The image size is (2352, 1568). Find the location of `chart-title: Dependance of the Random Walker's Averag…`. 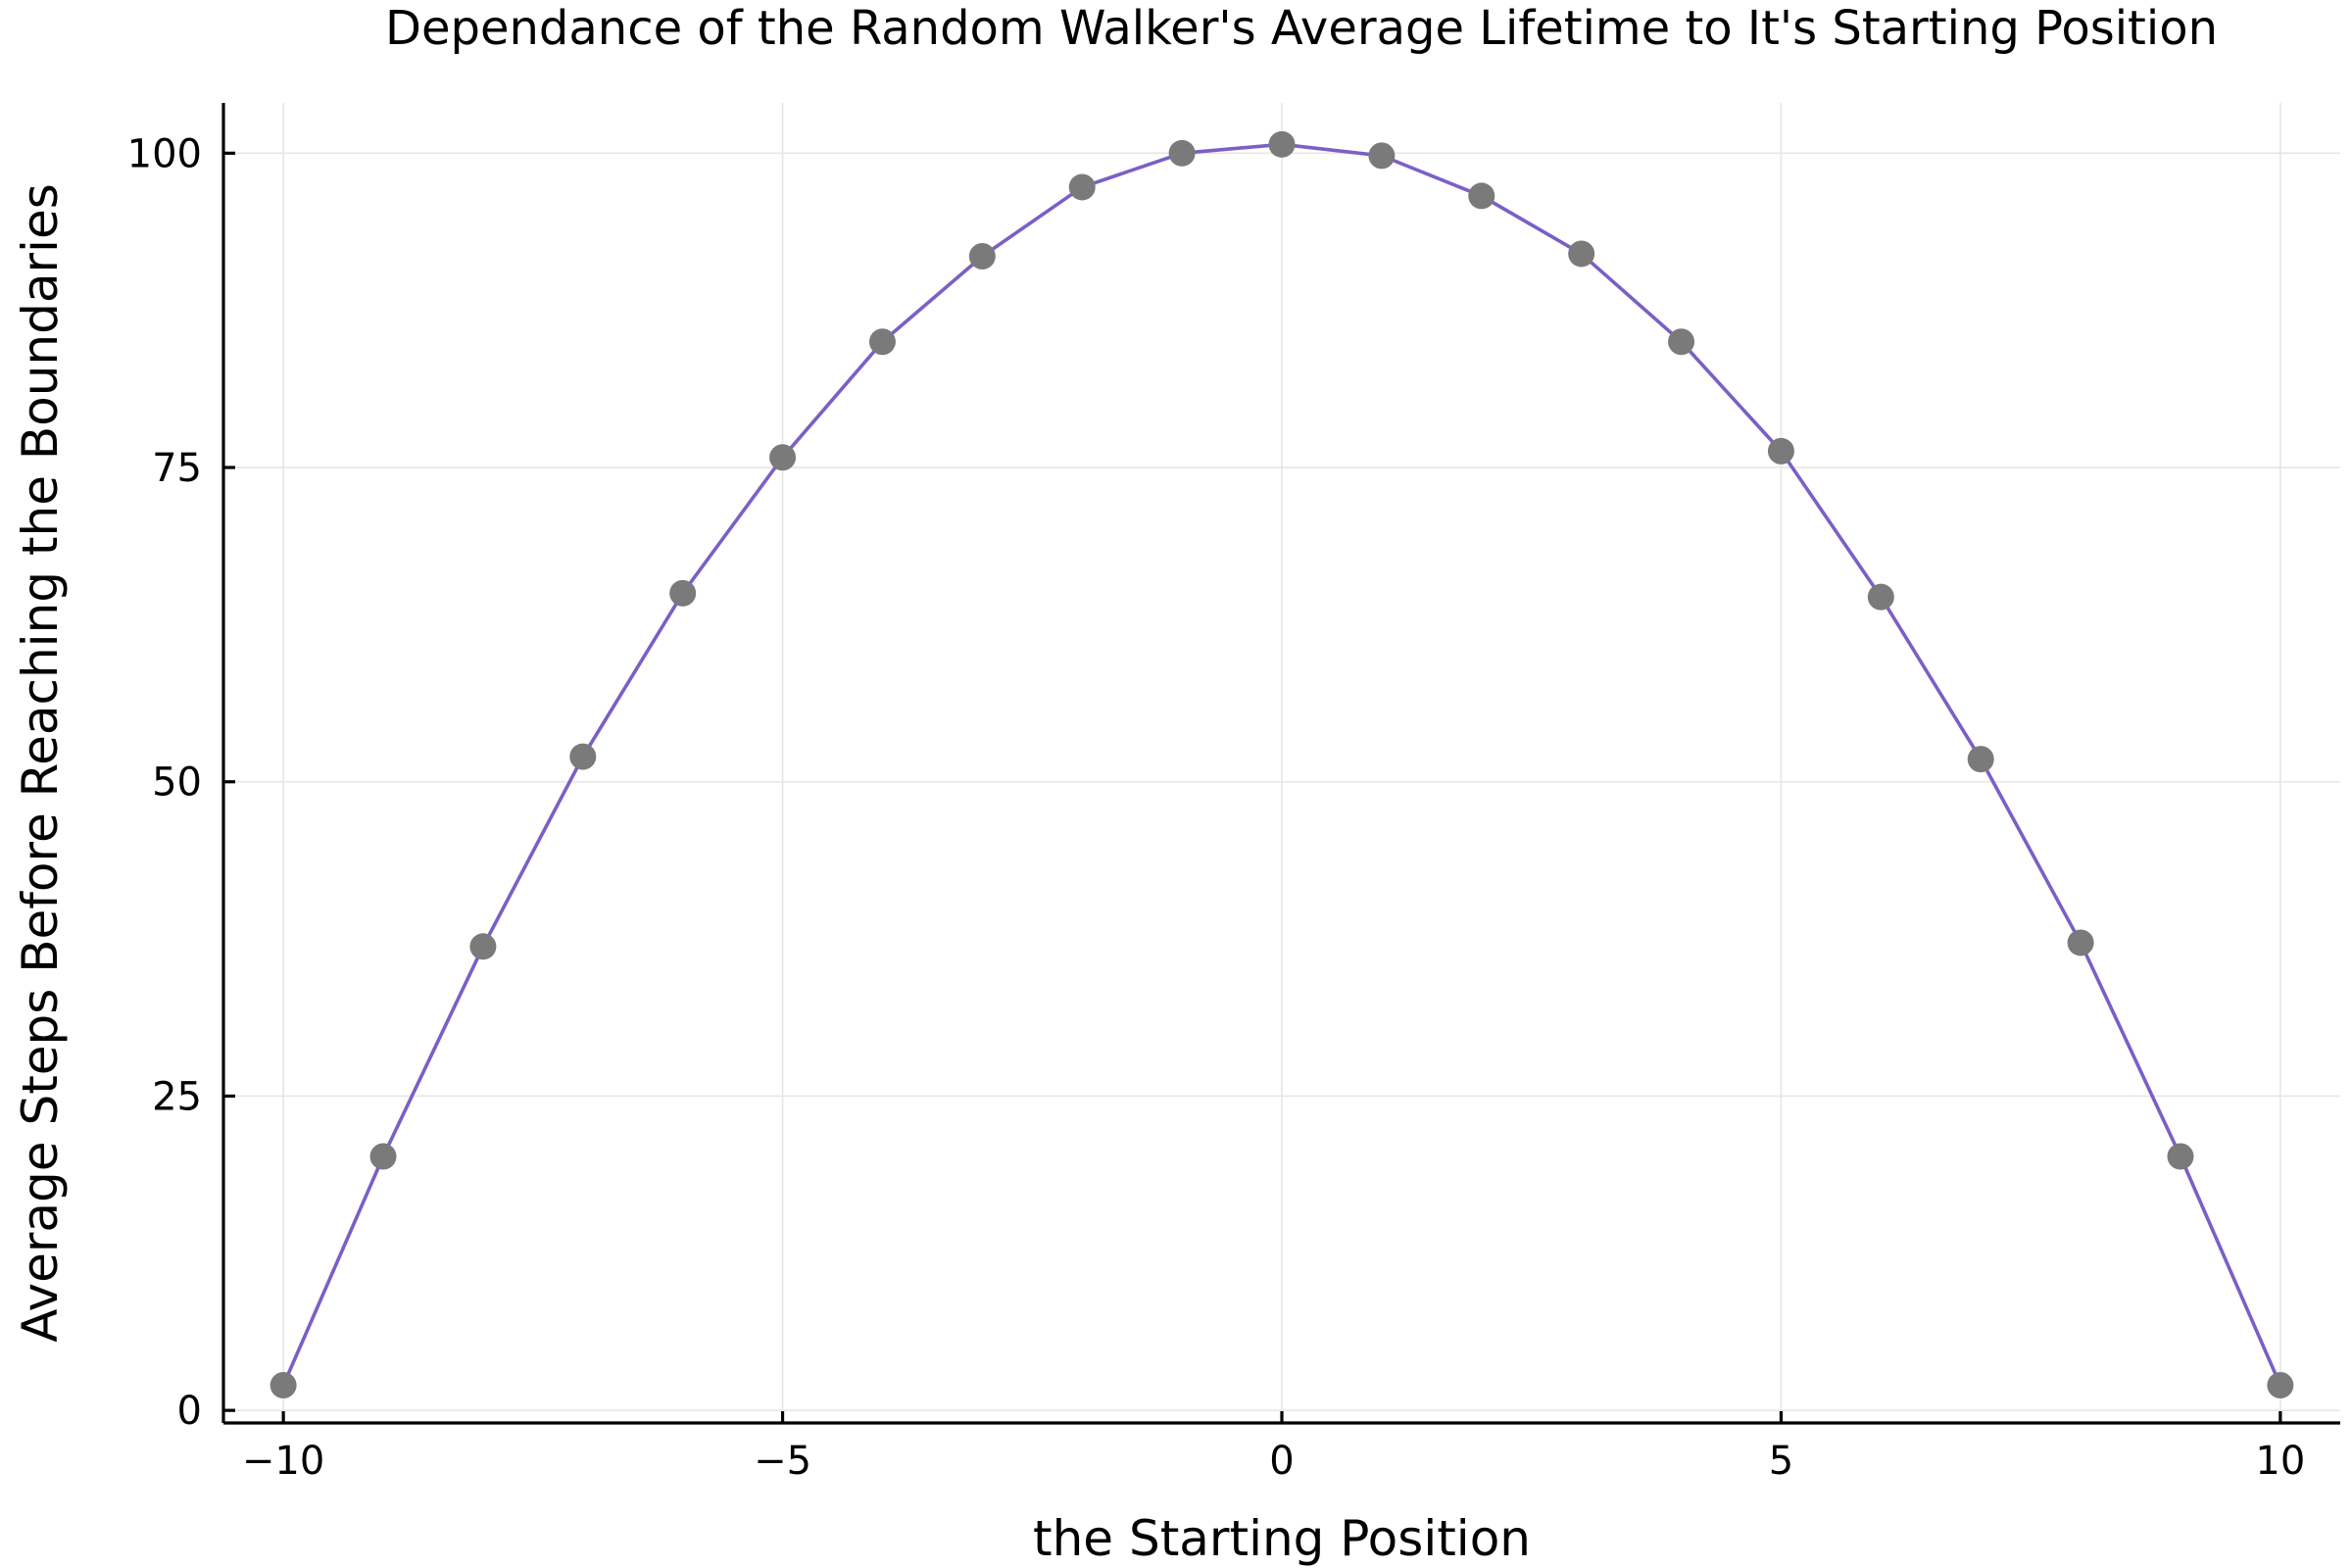

chart-title: Dependance of the Random Walker's Averag… is located at coordinates (1301, 28).